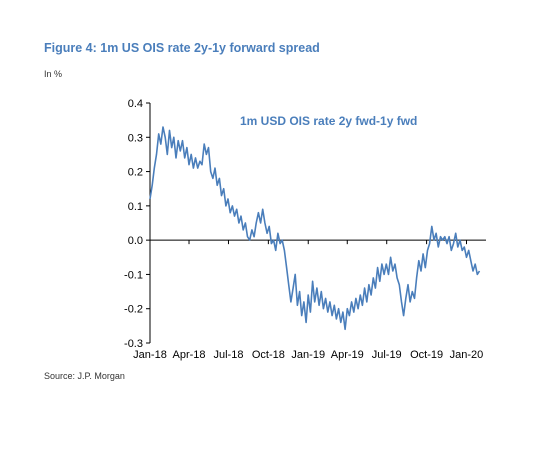 The height and width of the screenshot is (452, 560). Describe the element at coordinates (228, 355) in the screenshot. I see `x-tick-label: Jul-18` at that location.